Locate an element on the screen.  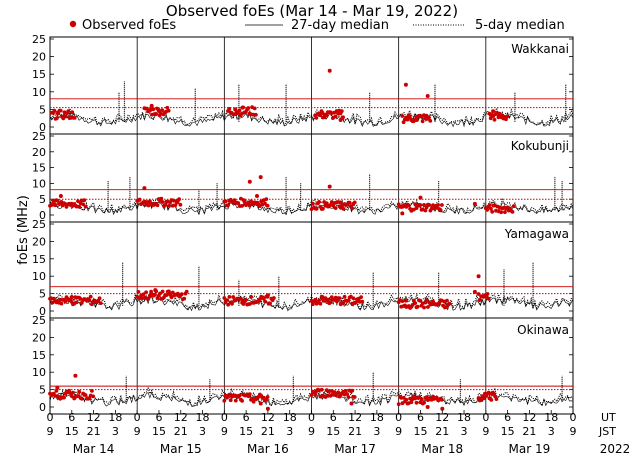
legend-observed-label: Observed foEs is located at coordinates (129, 25).